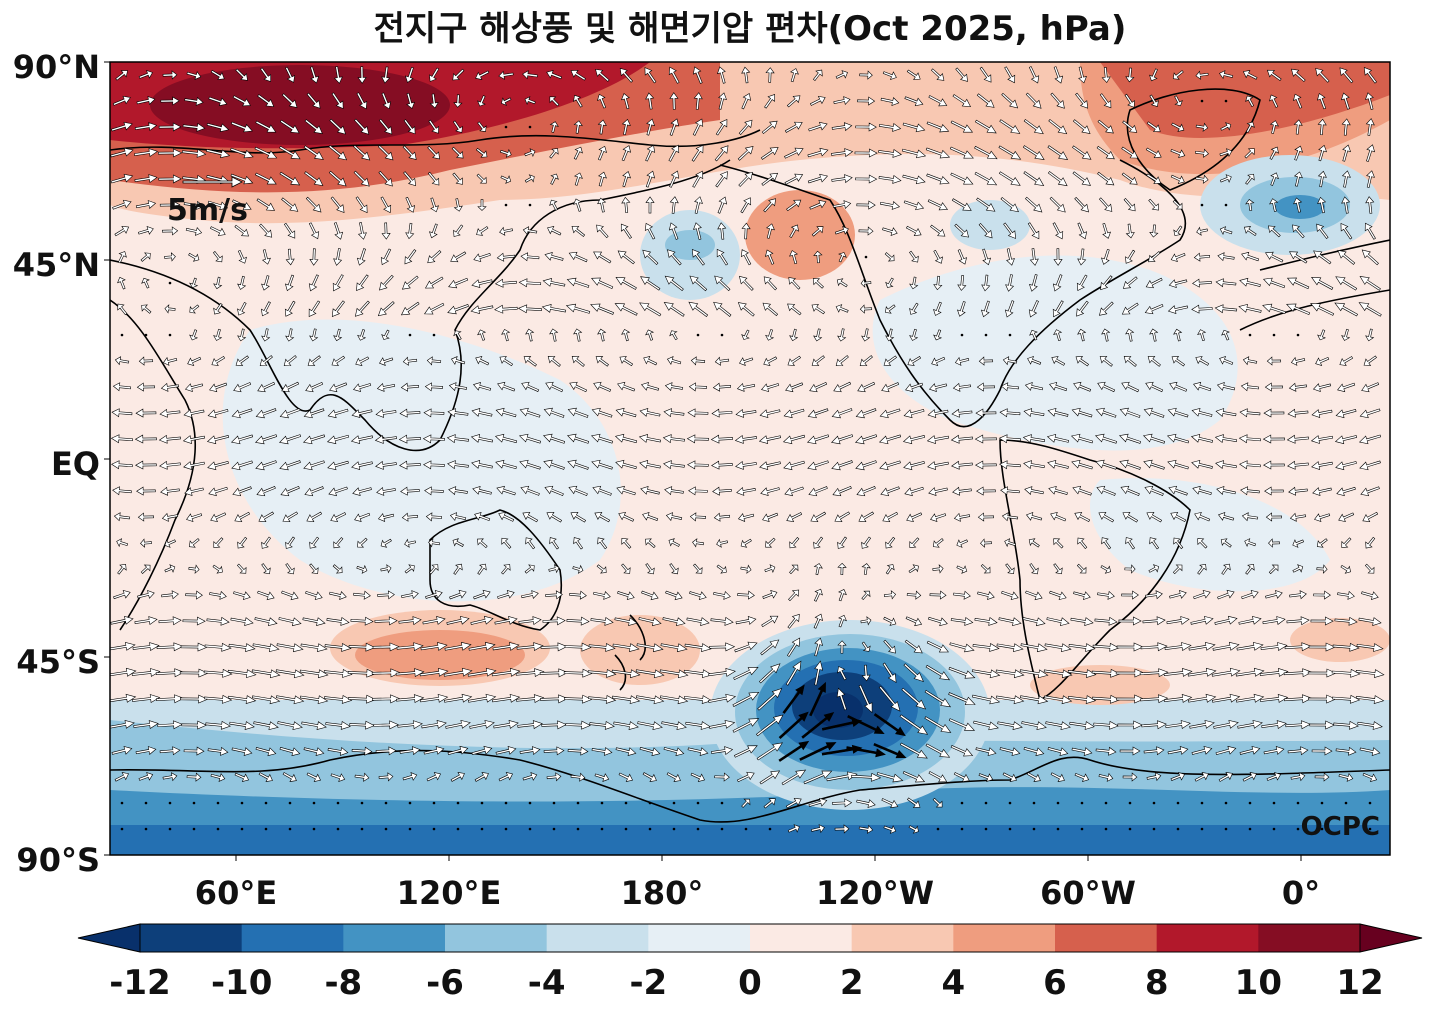 This screenshot has height=1013, width=1432. Describe the element at coordinates (153, 465) in the screenshot. I see `africa-coast` at that location.